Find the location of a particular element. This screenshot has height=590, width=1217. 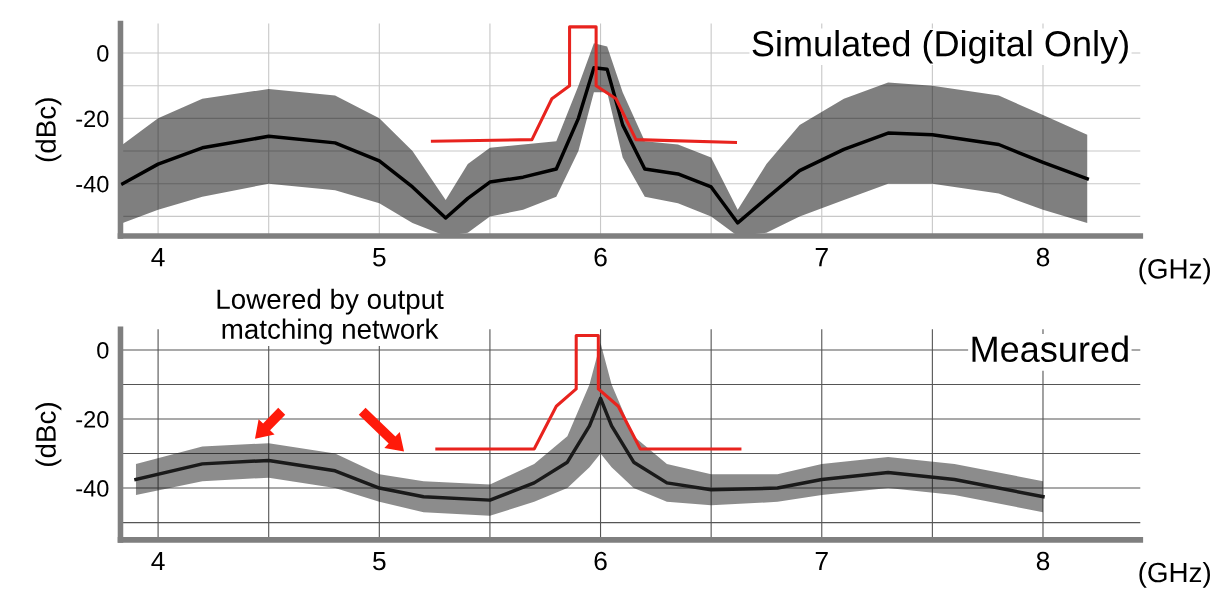

chart-title: Measured is located at coordinates (1050, 349).